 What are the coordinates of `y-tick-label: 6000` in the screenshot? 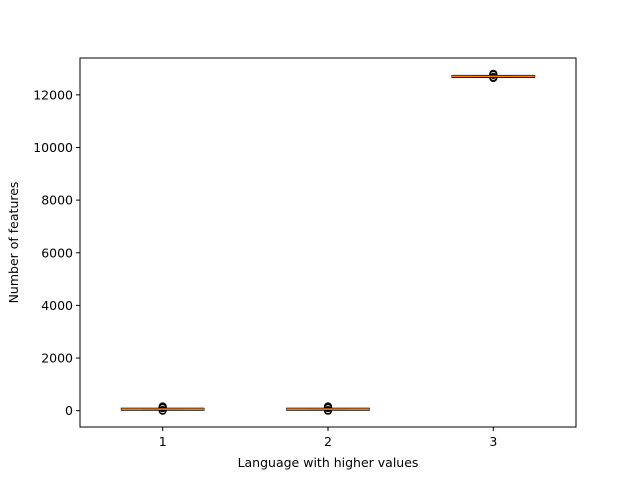 It's located at (57, 252).